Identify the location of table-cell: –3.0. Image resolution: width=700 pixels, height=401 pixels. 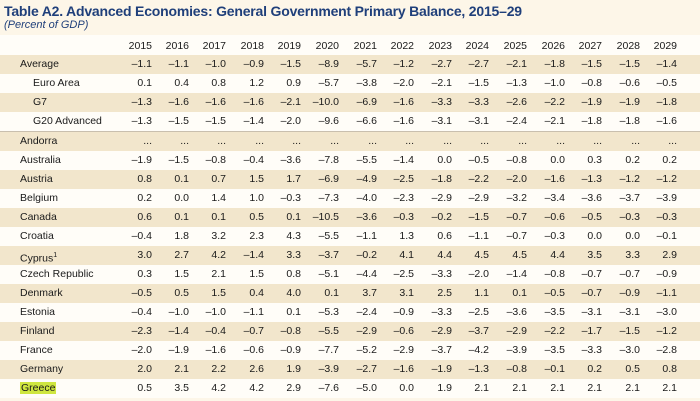
(666, 312).